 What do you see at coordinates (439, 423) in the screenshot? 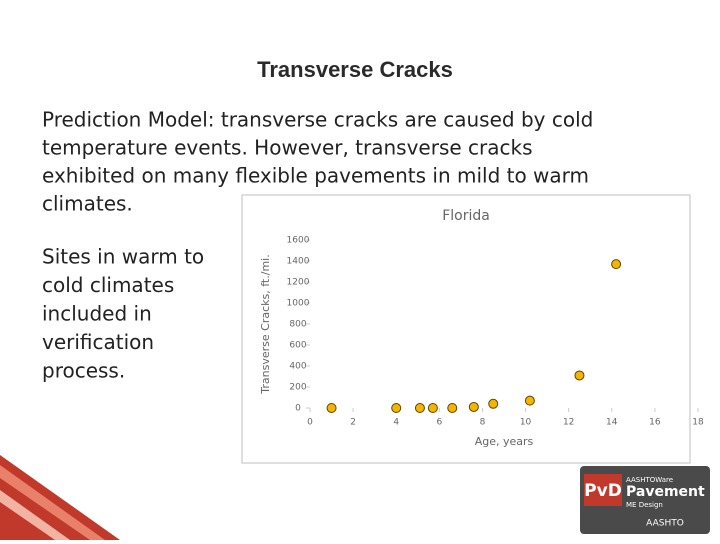
I see `x-tick-label: 6` at bounding box center [439, 423].